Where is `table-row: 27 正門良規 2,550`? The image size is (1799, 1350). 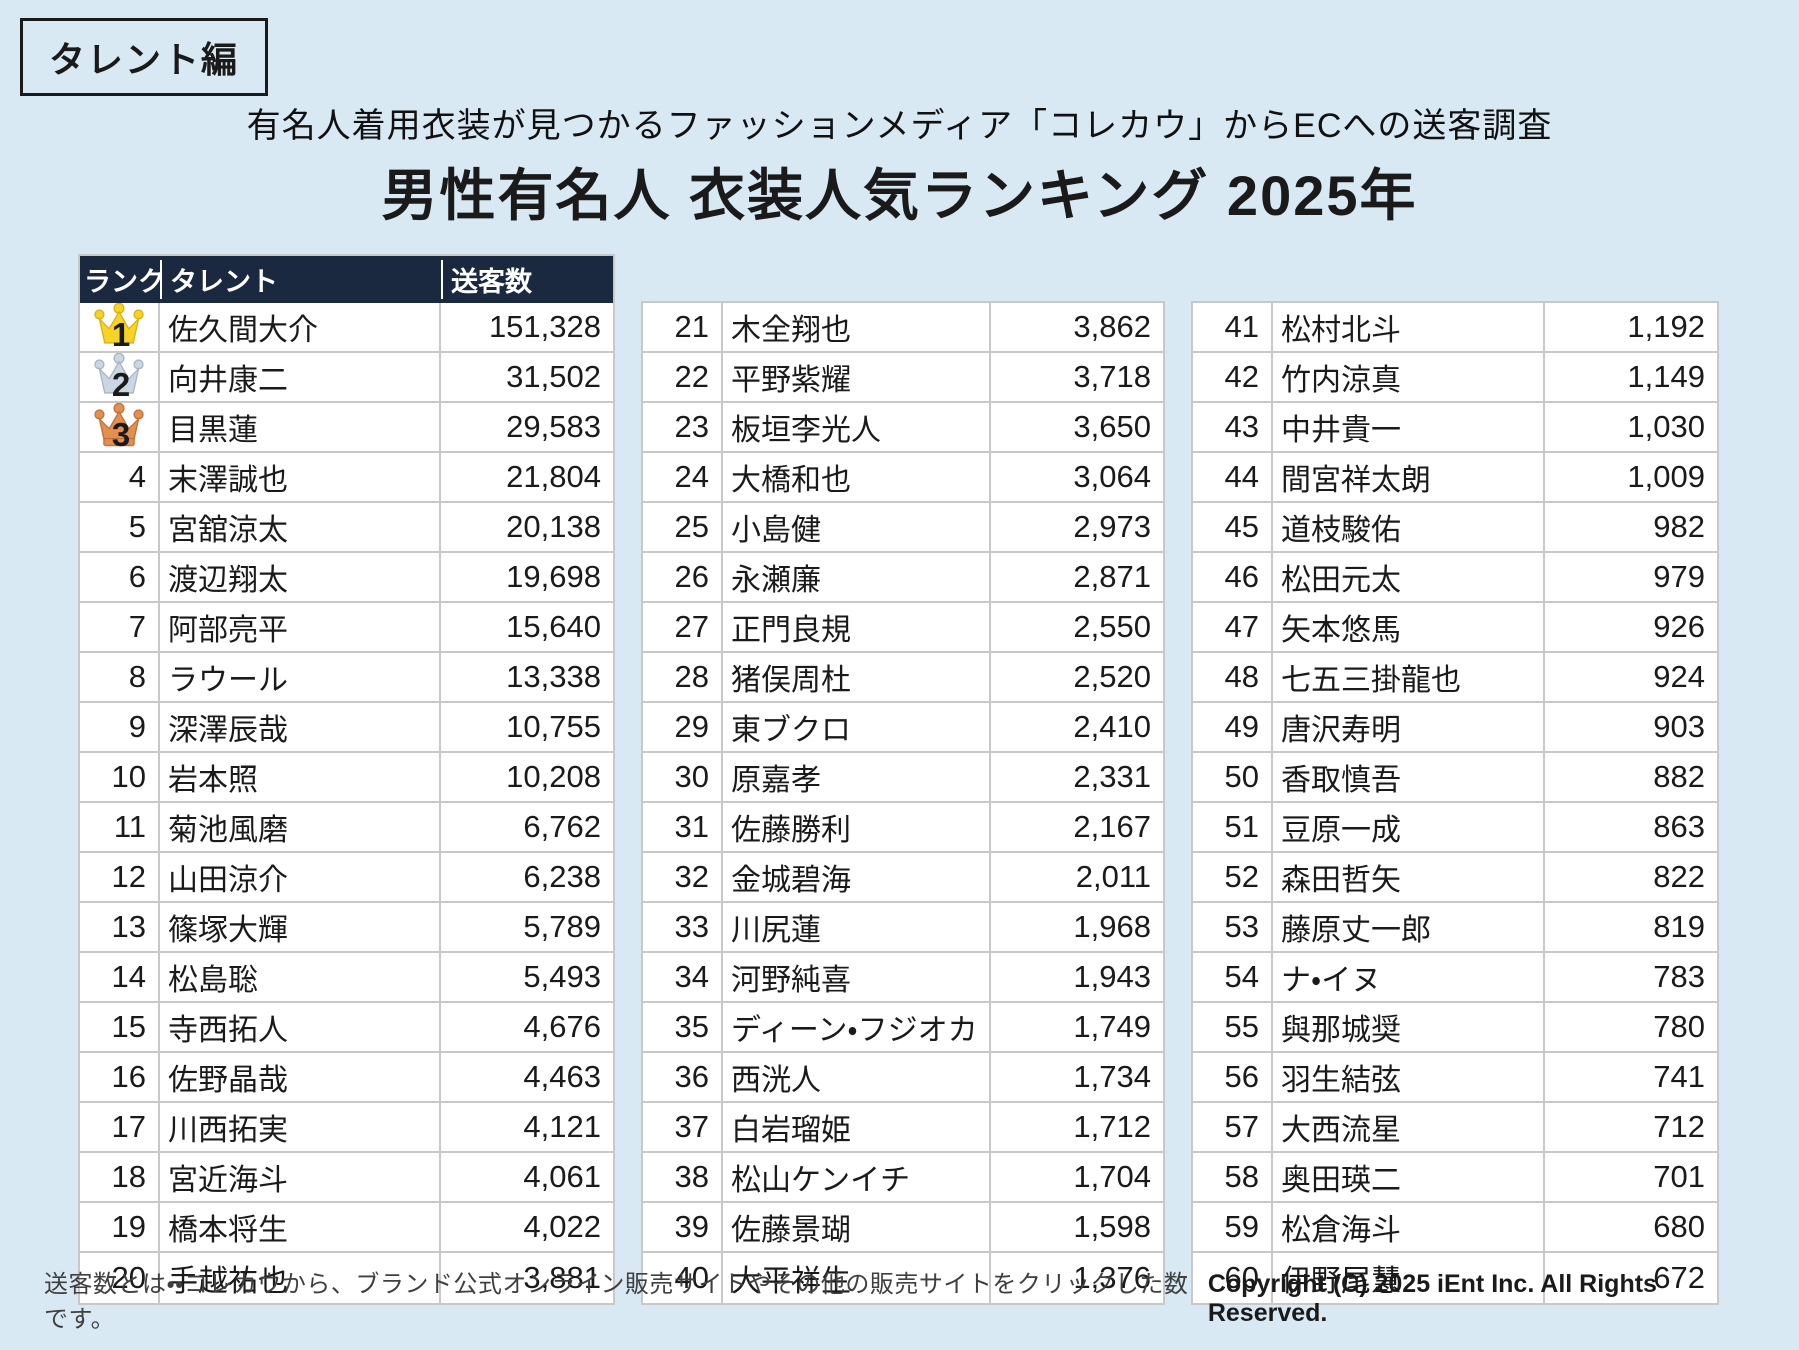
table-row: 27 正門良規 2,550 is located at coordinates (903, 628).